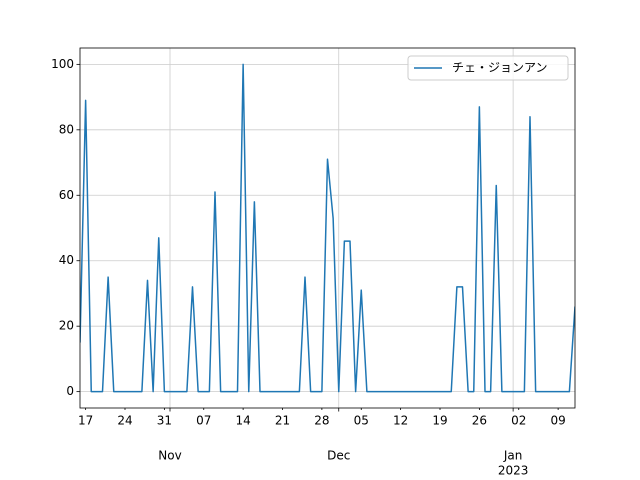  Describe the element at coordinates (500, 68) in the screenshot. I see `legend-label: チェ・ジョンアン` at that location.